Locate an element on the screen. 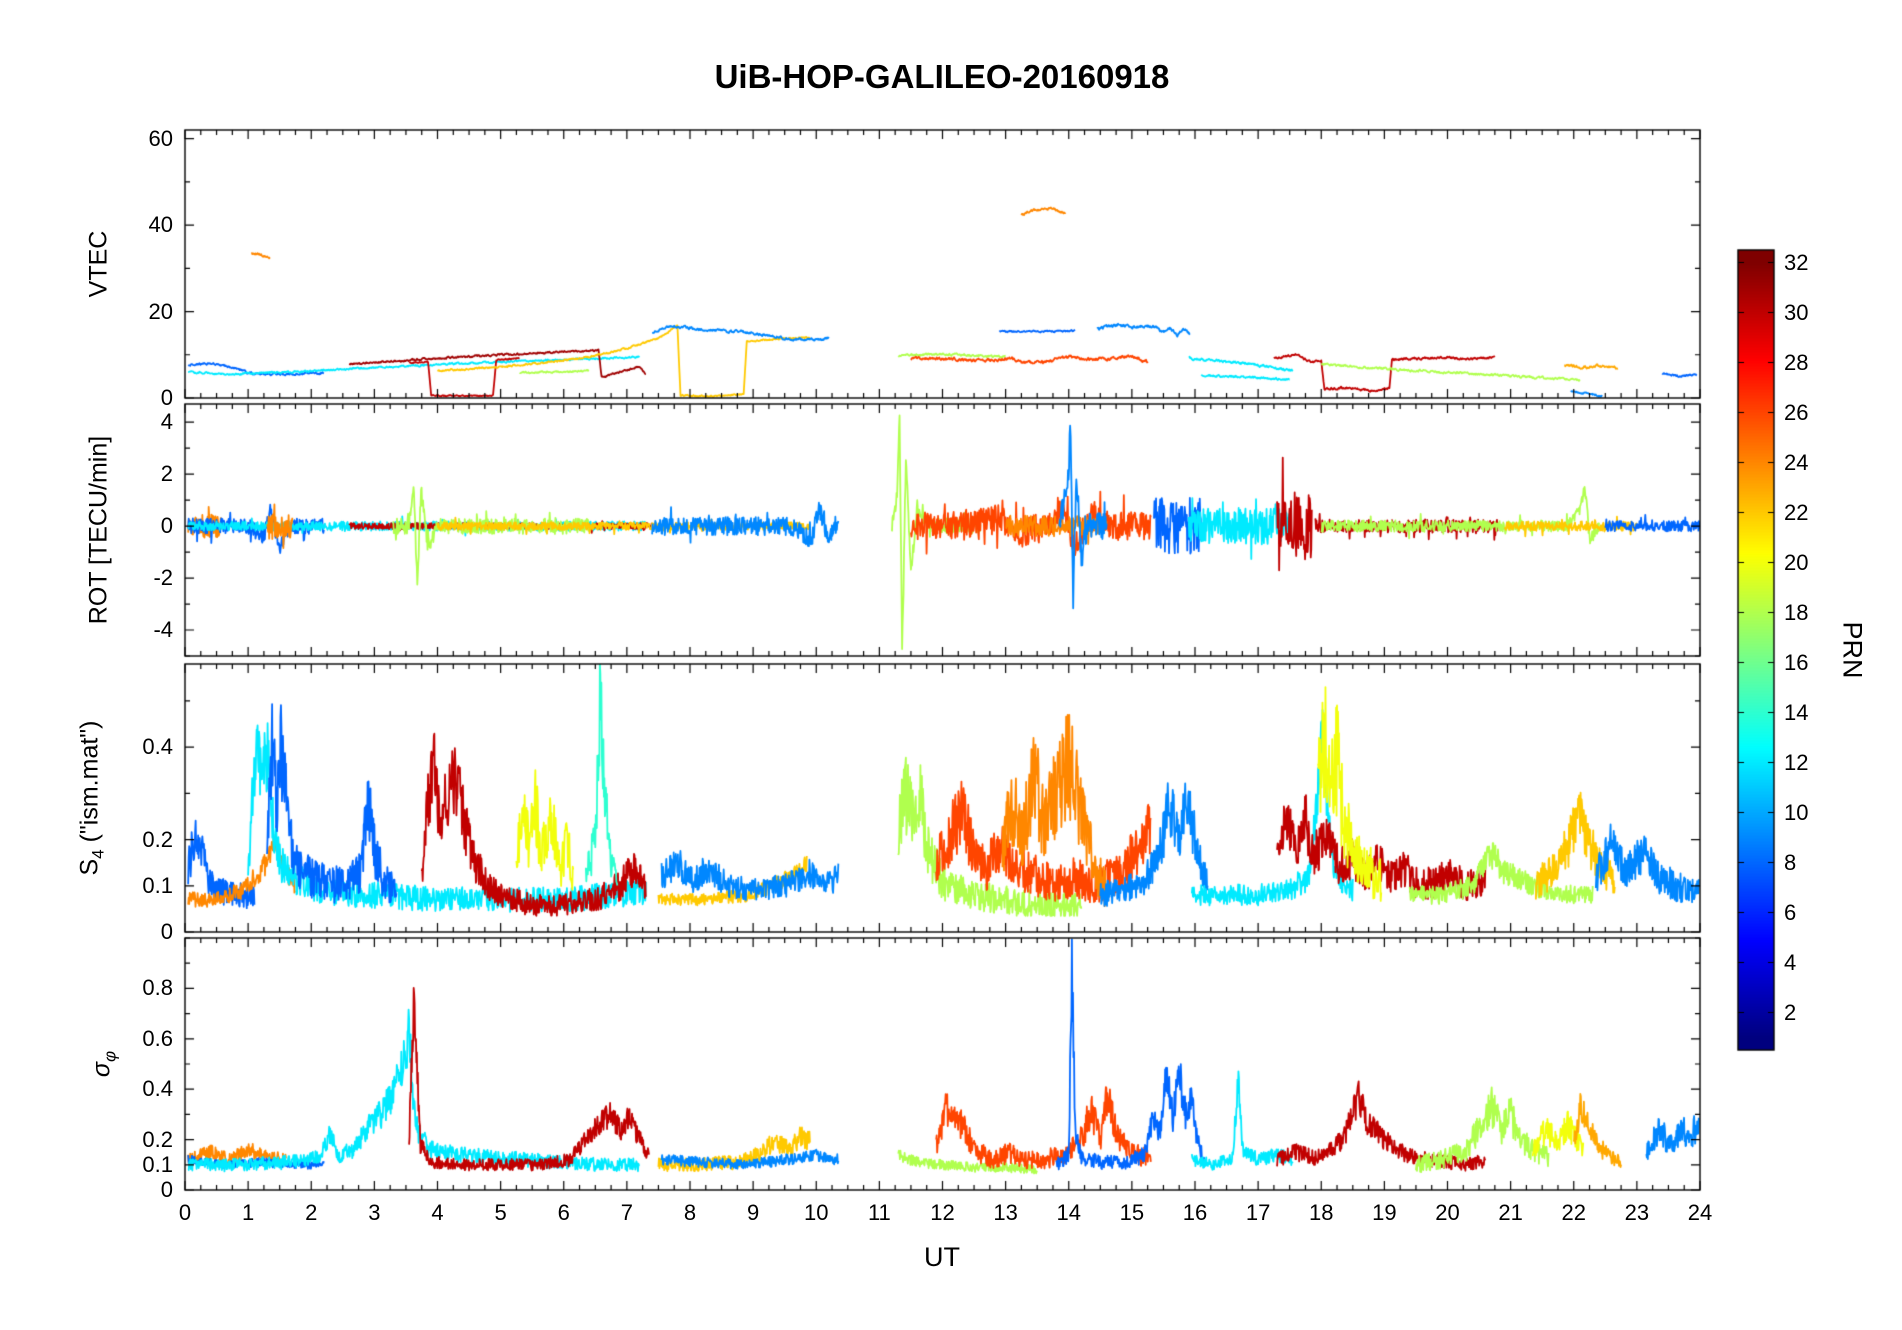 Image resolution: width=1902 pixels, height=1330 pixels. x-axis-label: UT is located at coordinates (942, 1257).